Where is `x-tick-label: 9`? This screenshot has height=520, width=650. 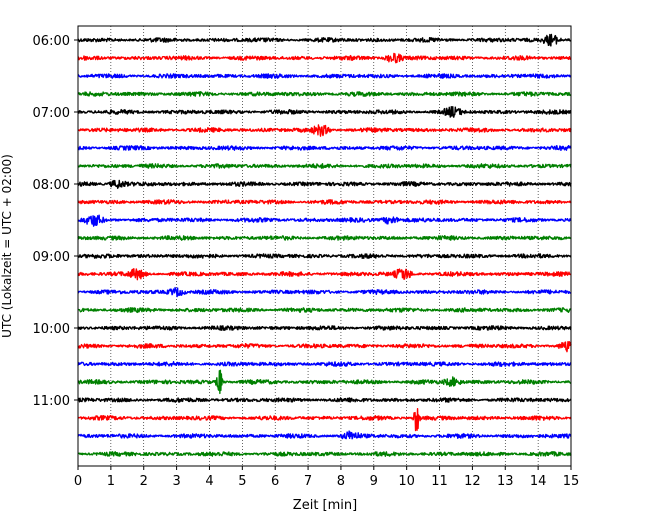 x-tick-label: 9 is located at coordinates (374, 481).